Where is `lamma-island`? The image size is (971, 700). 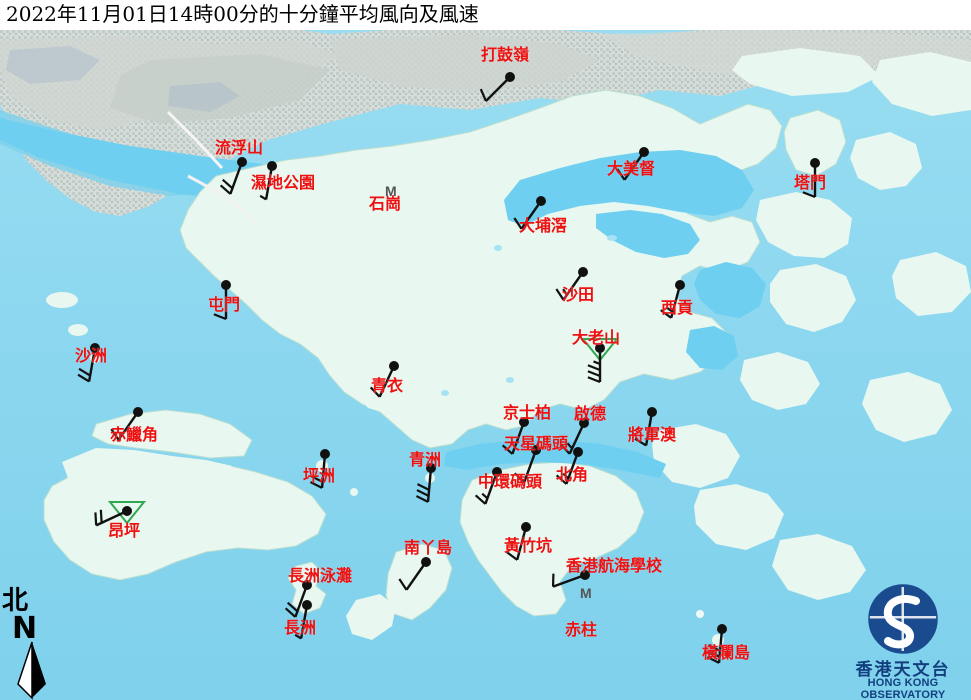
lamma-island is located at coordinates (419, 582).